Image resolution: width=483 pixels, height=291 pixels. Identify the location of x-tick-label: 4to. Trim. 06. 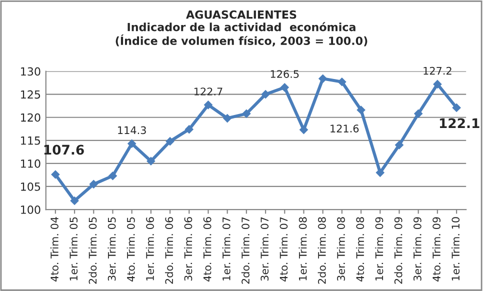
(207, 249).